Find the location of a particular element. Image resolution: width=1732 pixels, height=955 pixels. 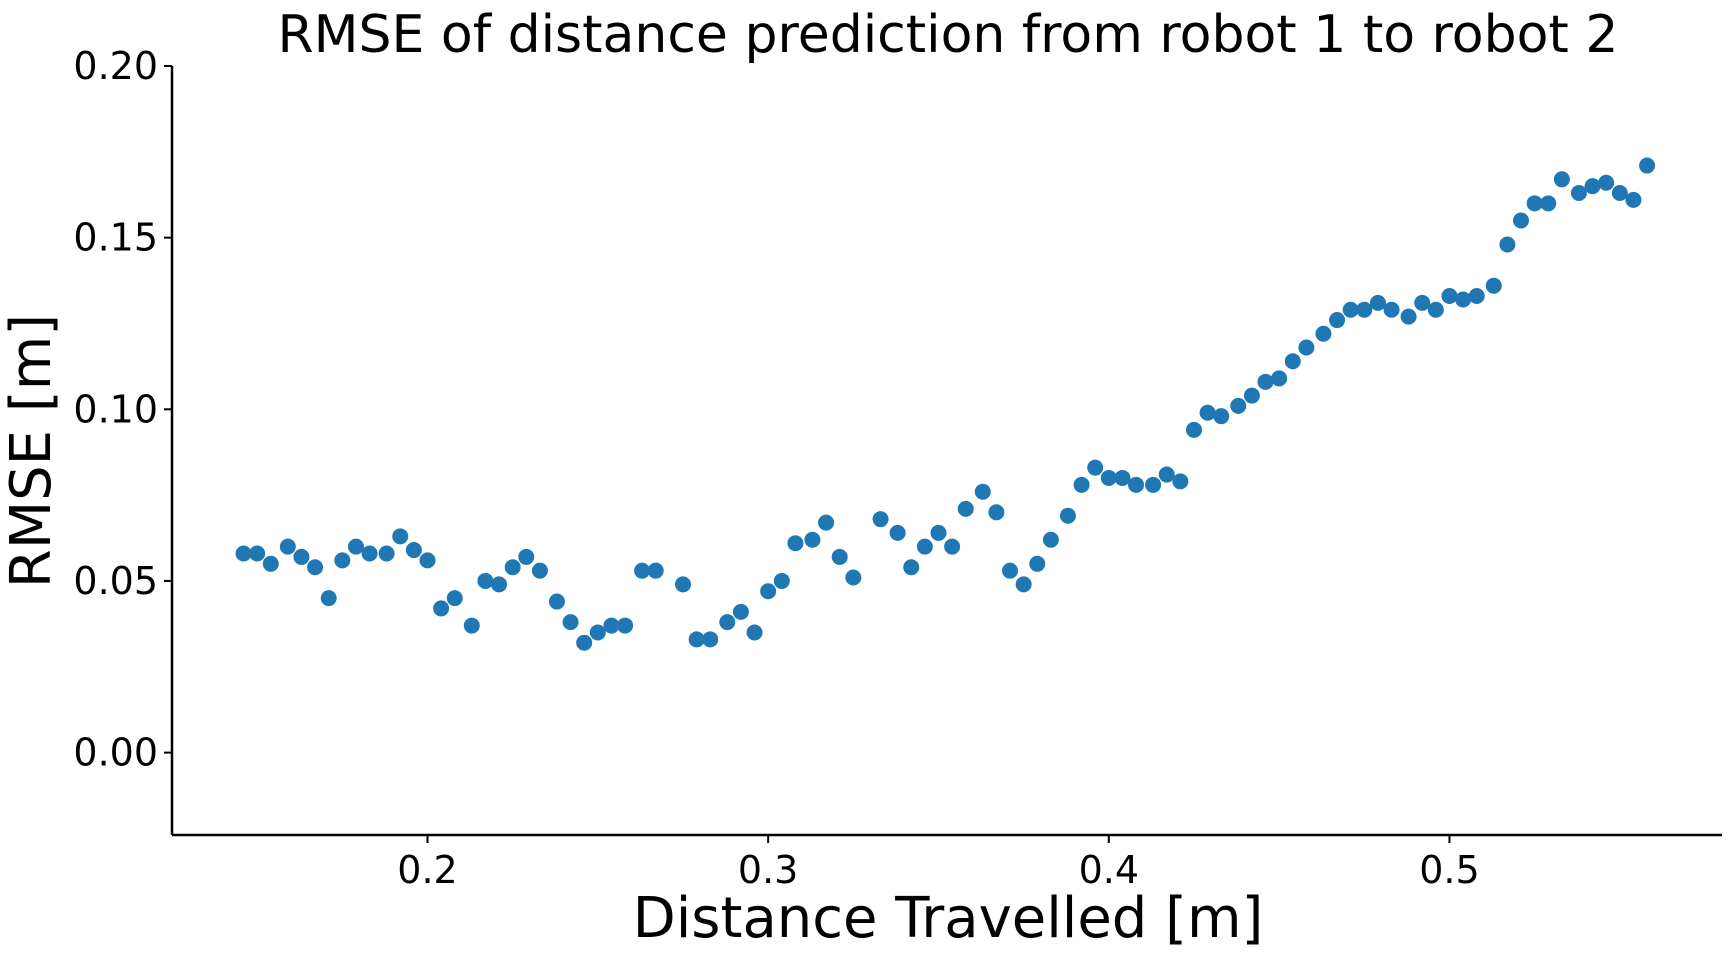

y-tick-label: 0.05 is located at coordinates (115, 581).